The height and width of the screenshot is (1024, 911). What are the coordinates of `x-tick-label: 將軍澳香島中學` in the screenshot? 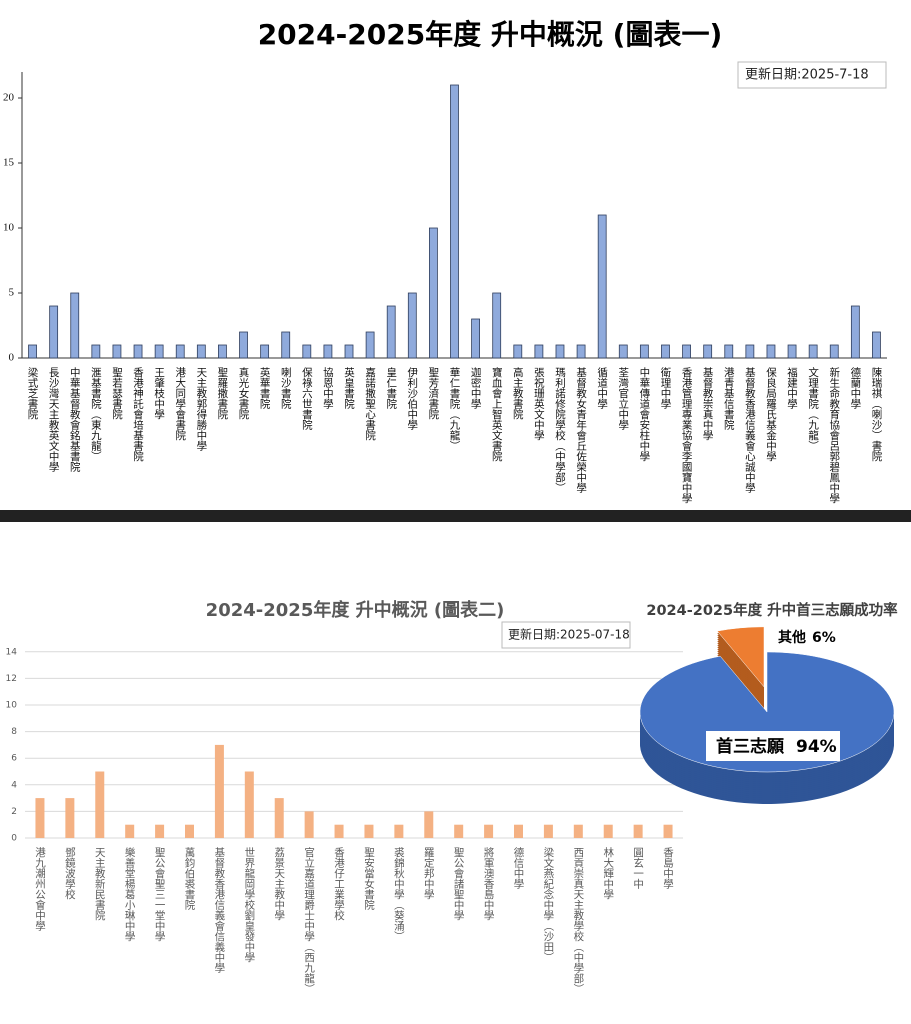 It's located at (489, 883).